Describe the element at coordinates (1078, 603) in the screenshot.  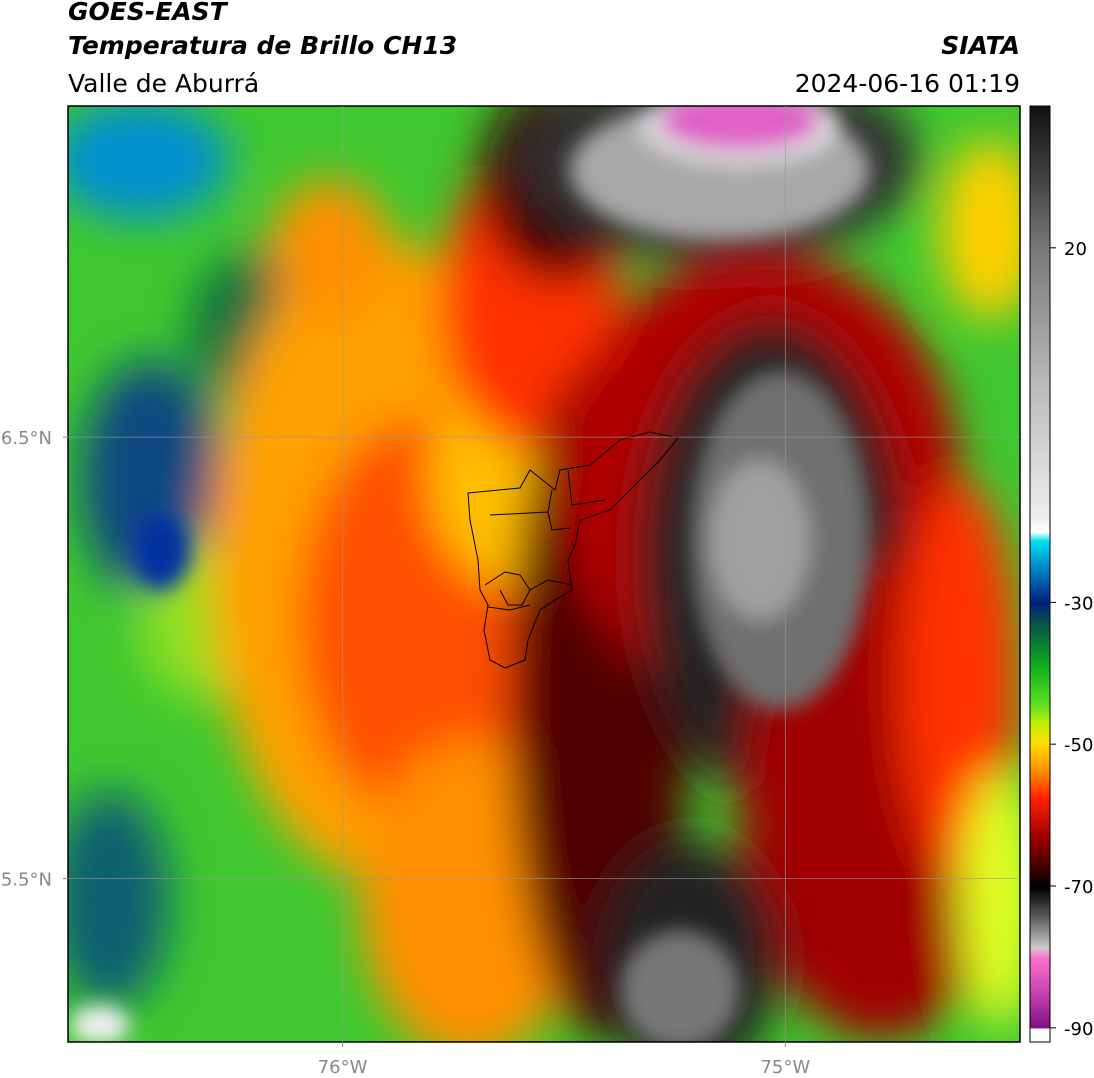
I see `colorbar-tick-label: -30` at that location.